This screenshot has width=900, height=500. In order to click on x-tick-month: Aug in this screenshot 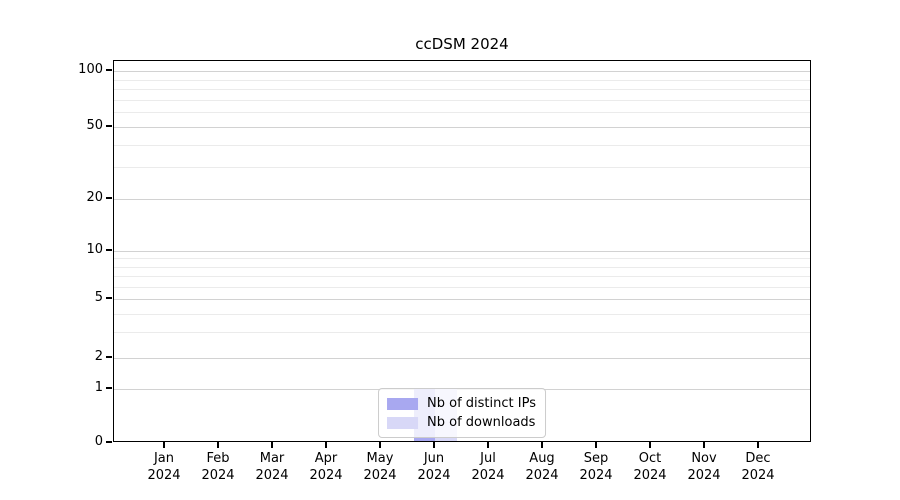, I will do `click(542, 458)`.